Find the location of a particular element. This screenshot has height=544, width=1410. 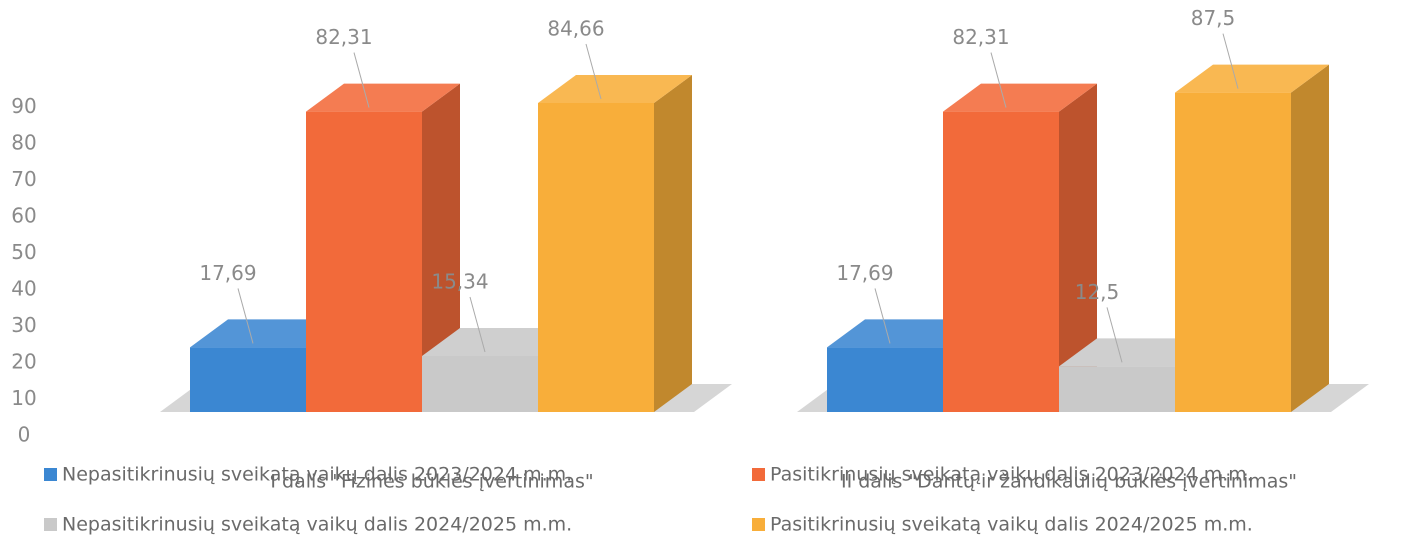

y-tick-label: 50 is located at coordinates (23, 252).